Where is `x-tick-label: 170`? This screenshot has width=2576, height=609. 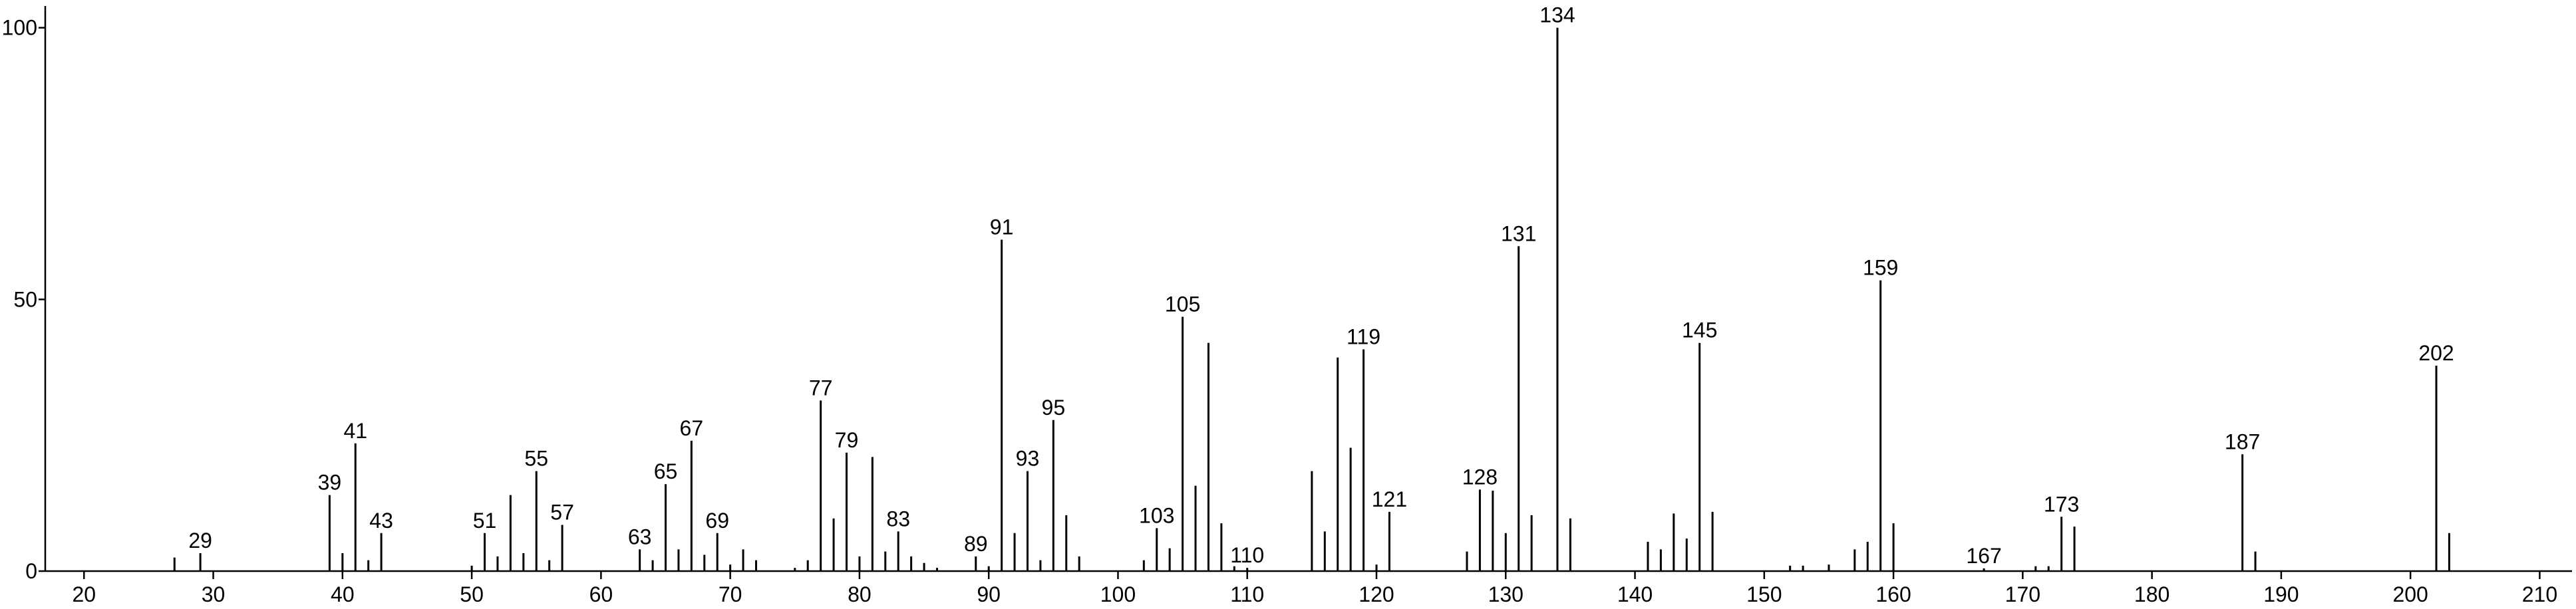
x-tick-label: 170 is located at coordinates (2022, 594).